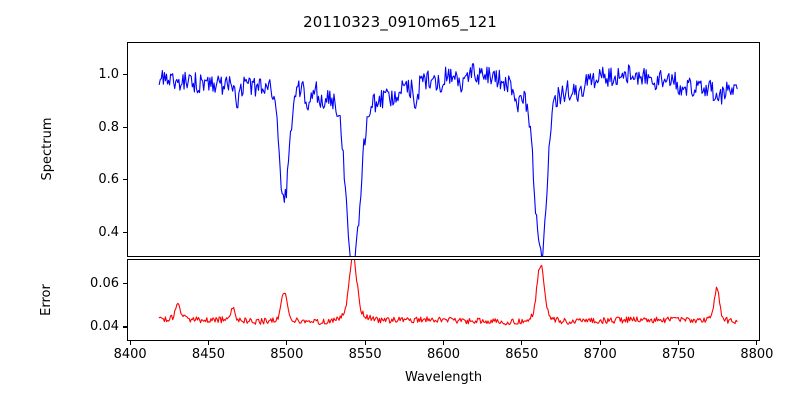 This screenshot has height=400, width=800. What do you see at coordinates (678, 354) in the screenshot?
I see `x-tick-label: 8750` at bounding box center [678, 354].